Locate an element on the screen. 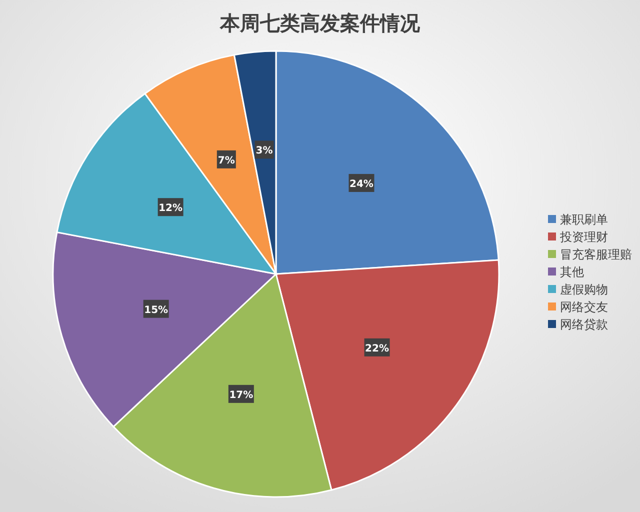 The width and height of the screenshot is (640, 512). legend-label: 虚假购物 is located at coordinates (584, 289).